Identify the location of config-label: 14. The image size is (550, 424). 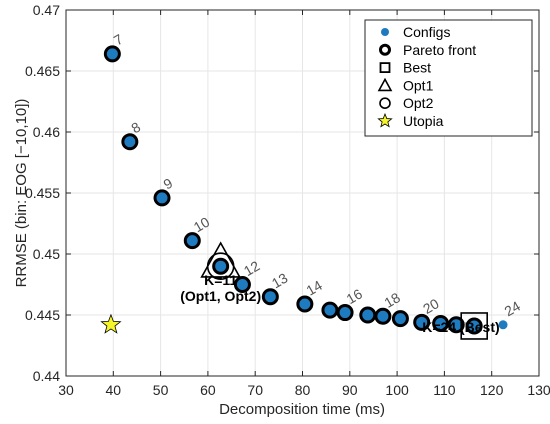
(314, 288).